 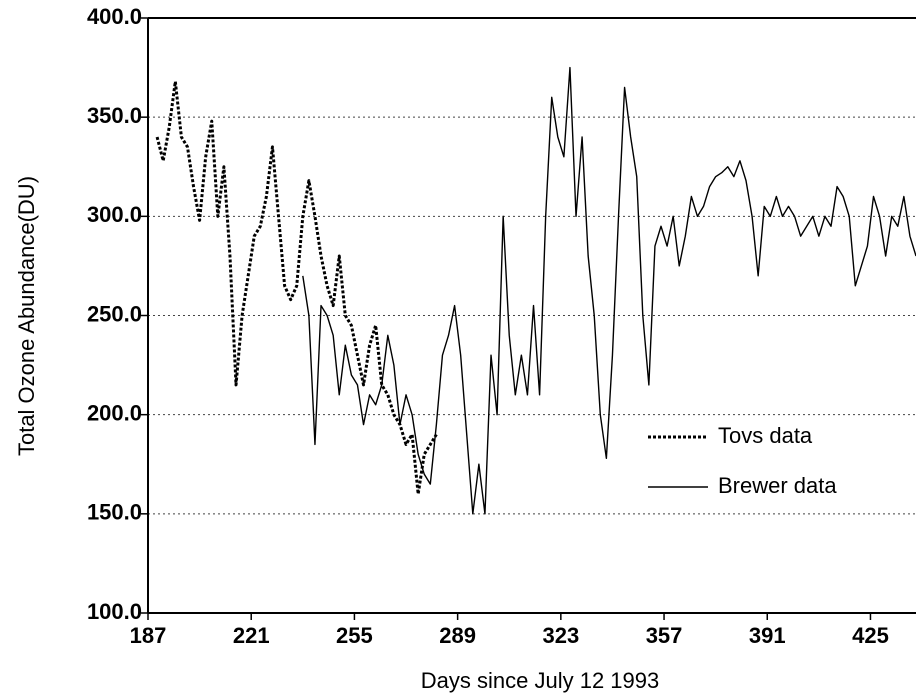 What do you see at coordinates (870, 635) in the screenshot?
I see `x-tick-label: 425` at bounding box center [870, 635].